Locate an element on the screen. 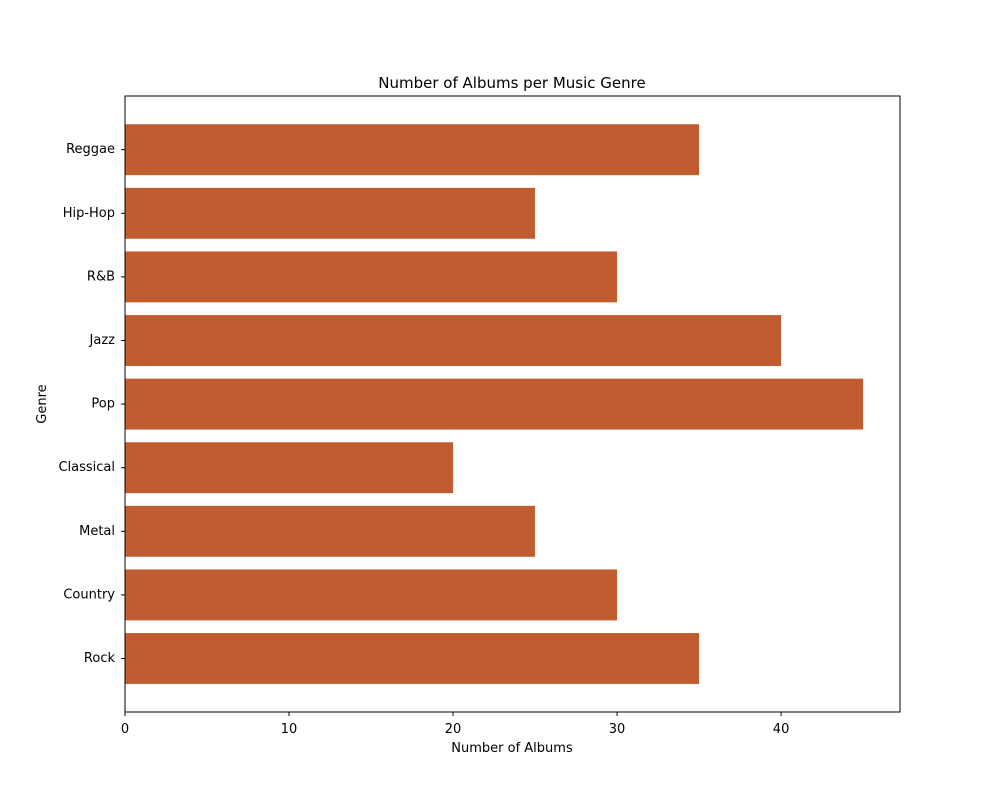  bar-metal is located at coordinates (330, 531).